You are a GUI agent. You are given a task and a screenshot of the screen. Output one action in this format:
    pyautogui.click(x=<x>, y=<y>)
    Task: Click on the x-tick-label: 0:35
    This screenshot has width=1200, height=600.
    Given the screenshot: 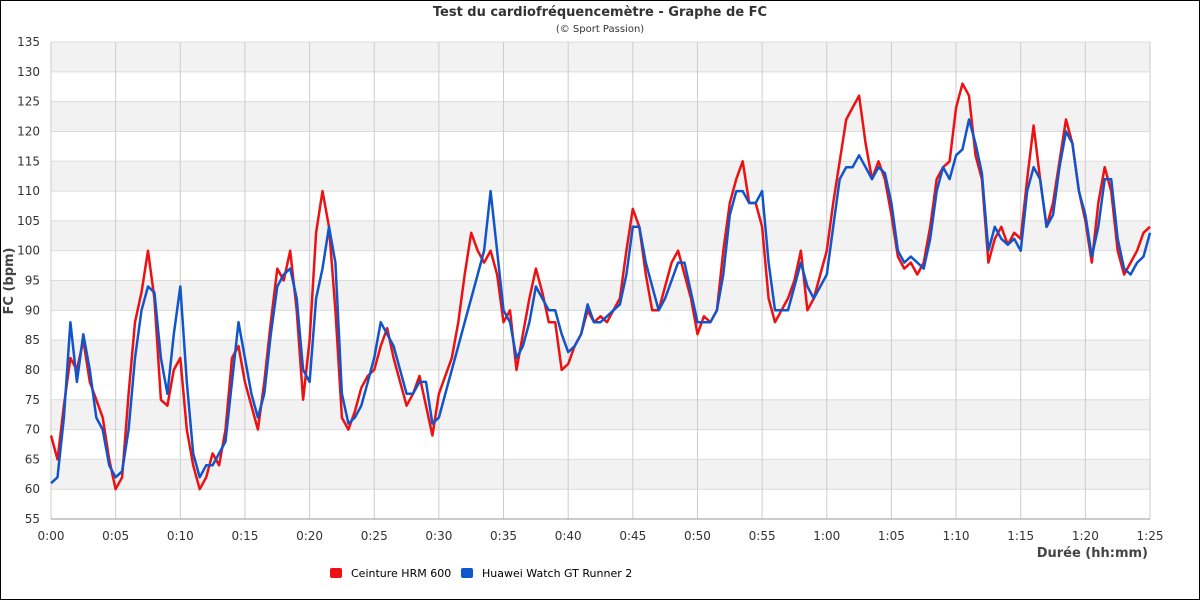 What is the action you would take?
    pyautogui.click(x=503, y=536)
    